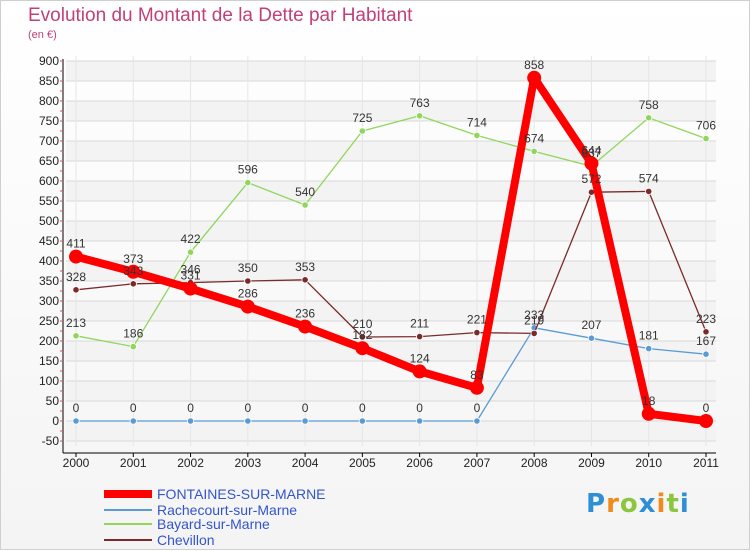 The width and height of the screenshot is (750, 551). I want to click on data-label-3: 343, so click(133, 271).